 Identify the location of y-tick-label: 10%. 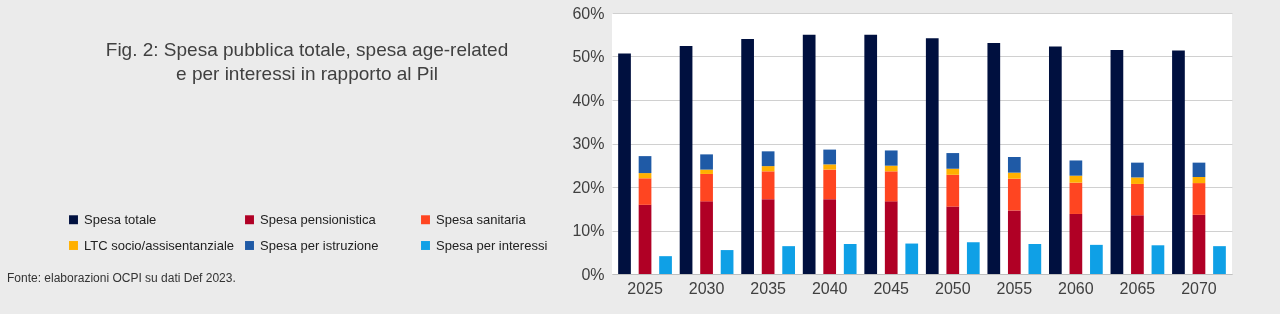
(588, 230).